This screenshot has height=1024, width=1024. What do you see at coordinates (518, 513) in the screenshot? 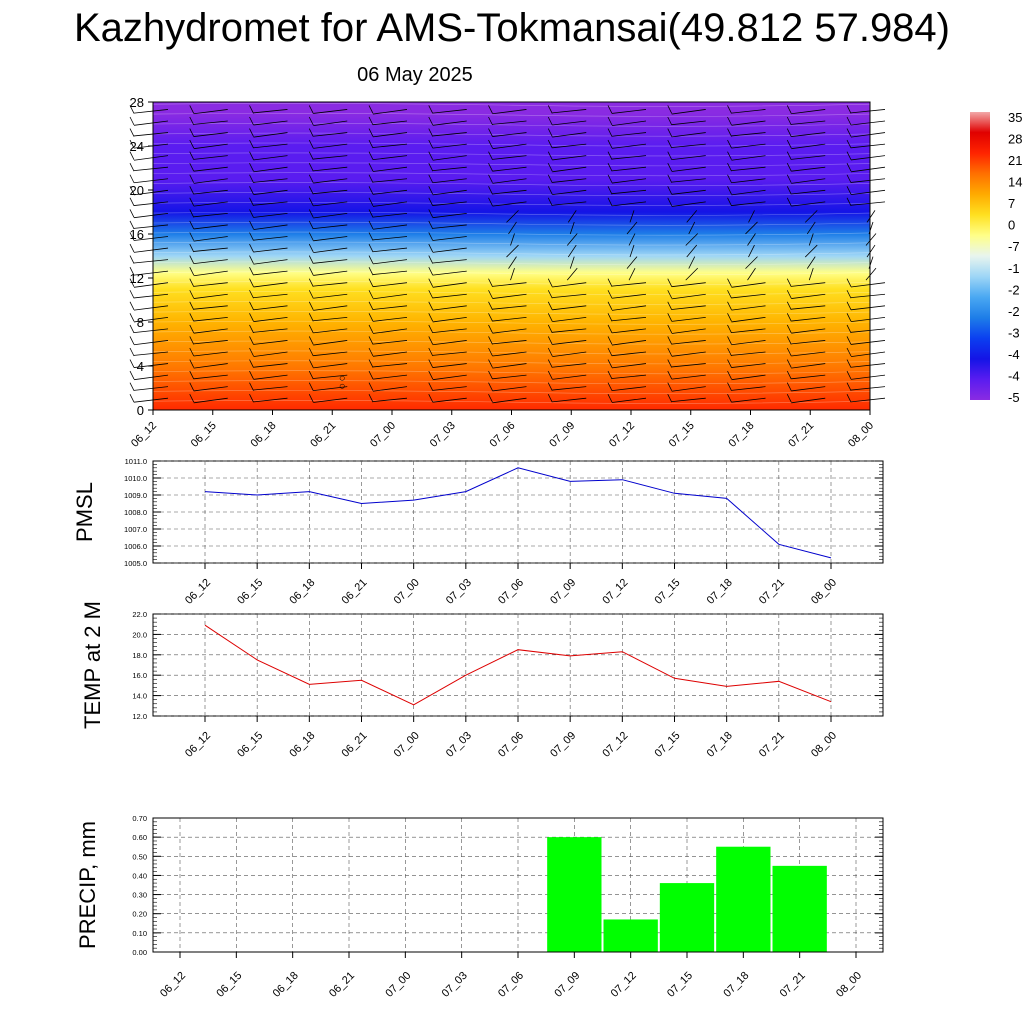
I see `pmsl-series-line` at bounding box center [518, 513].